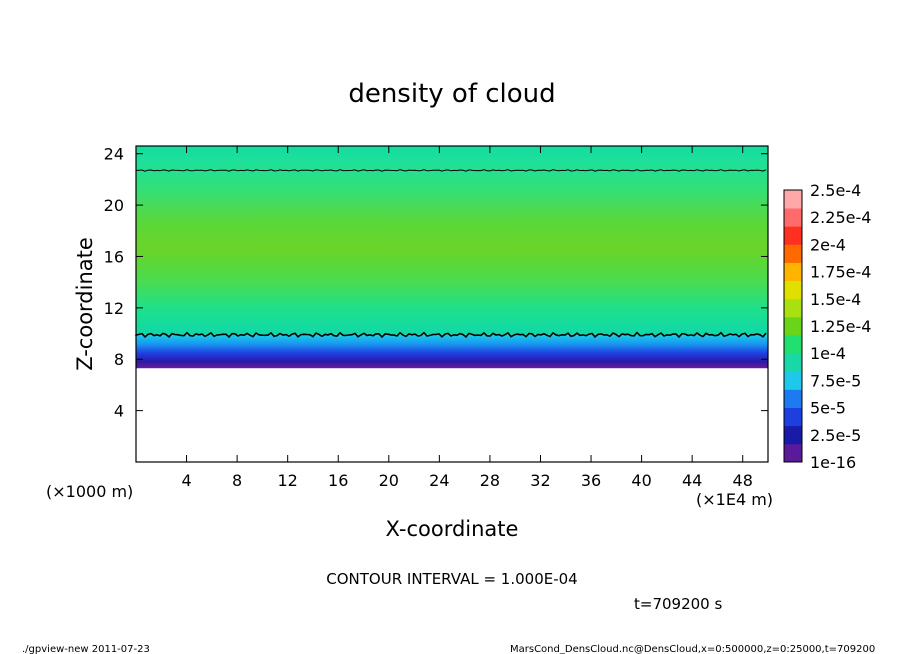 The width and height of the screenshot is (904, 654). What do you see at coordinates (743, 480) in the screenshot?
I see `x-tick-label: 48` at bounding box center [743, 480].